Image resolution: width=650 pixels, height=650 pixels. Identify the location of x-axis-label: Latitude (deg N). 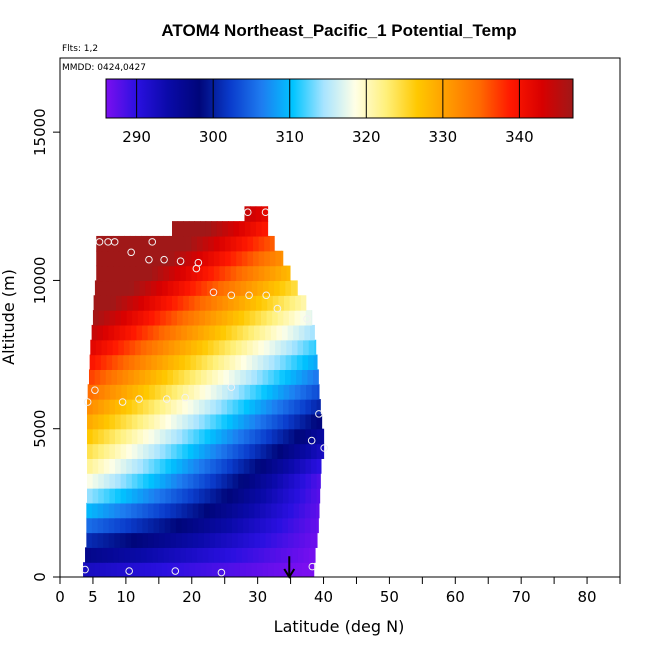
(339, 626).